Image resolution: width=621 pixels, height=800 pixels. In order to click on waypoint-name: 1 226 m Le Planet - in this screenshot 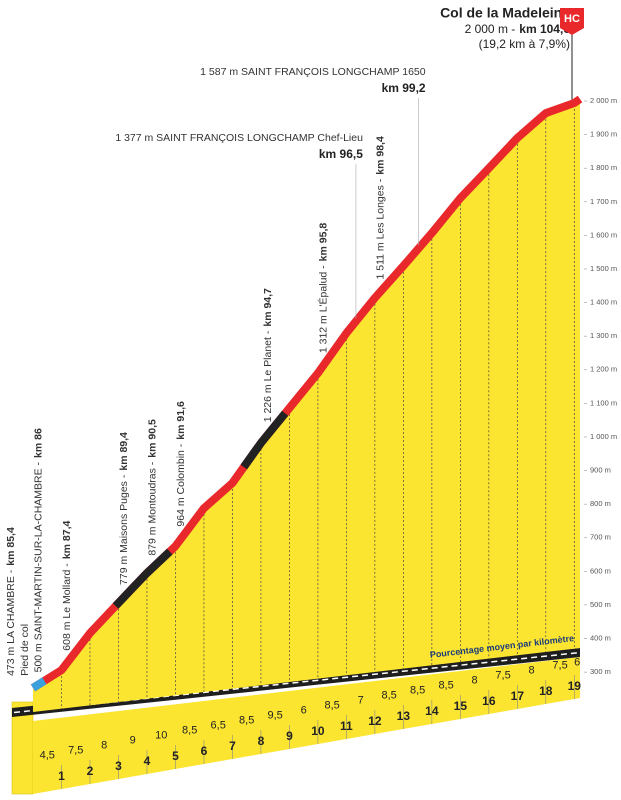, I will do `click(268, 376)`.